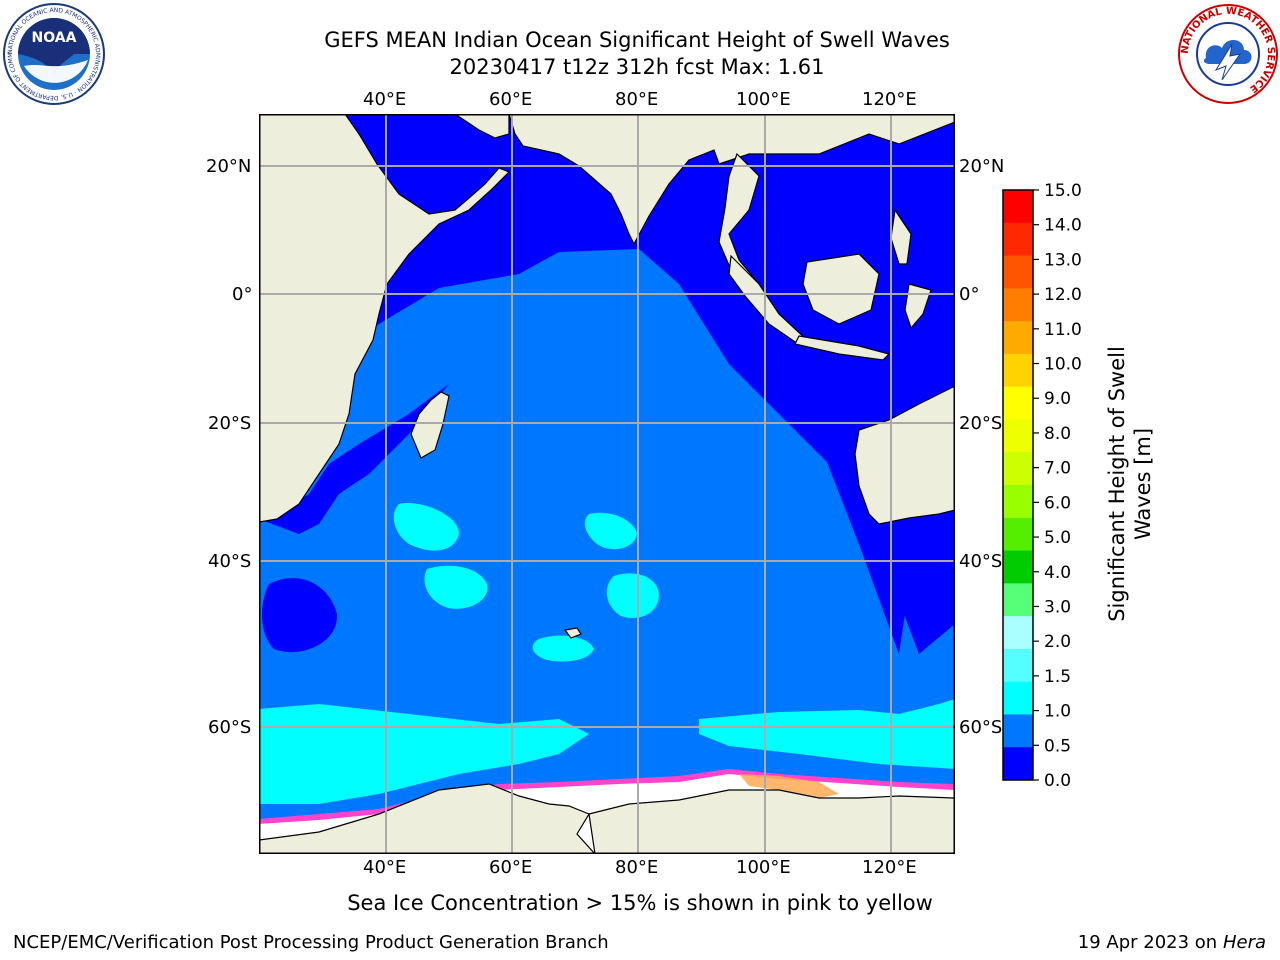 The image size is (1280, 960). I want to click on colorbar-tick-label: 14.0, so click(1063, 226).